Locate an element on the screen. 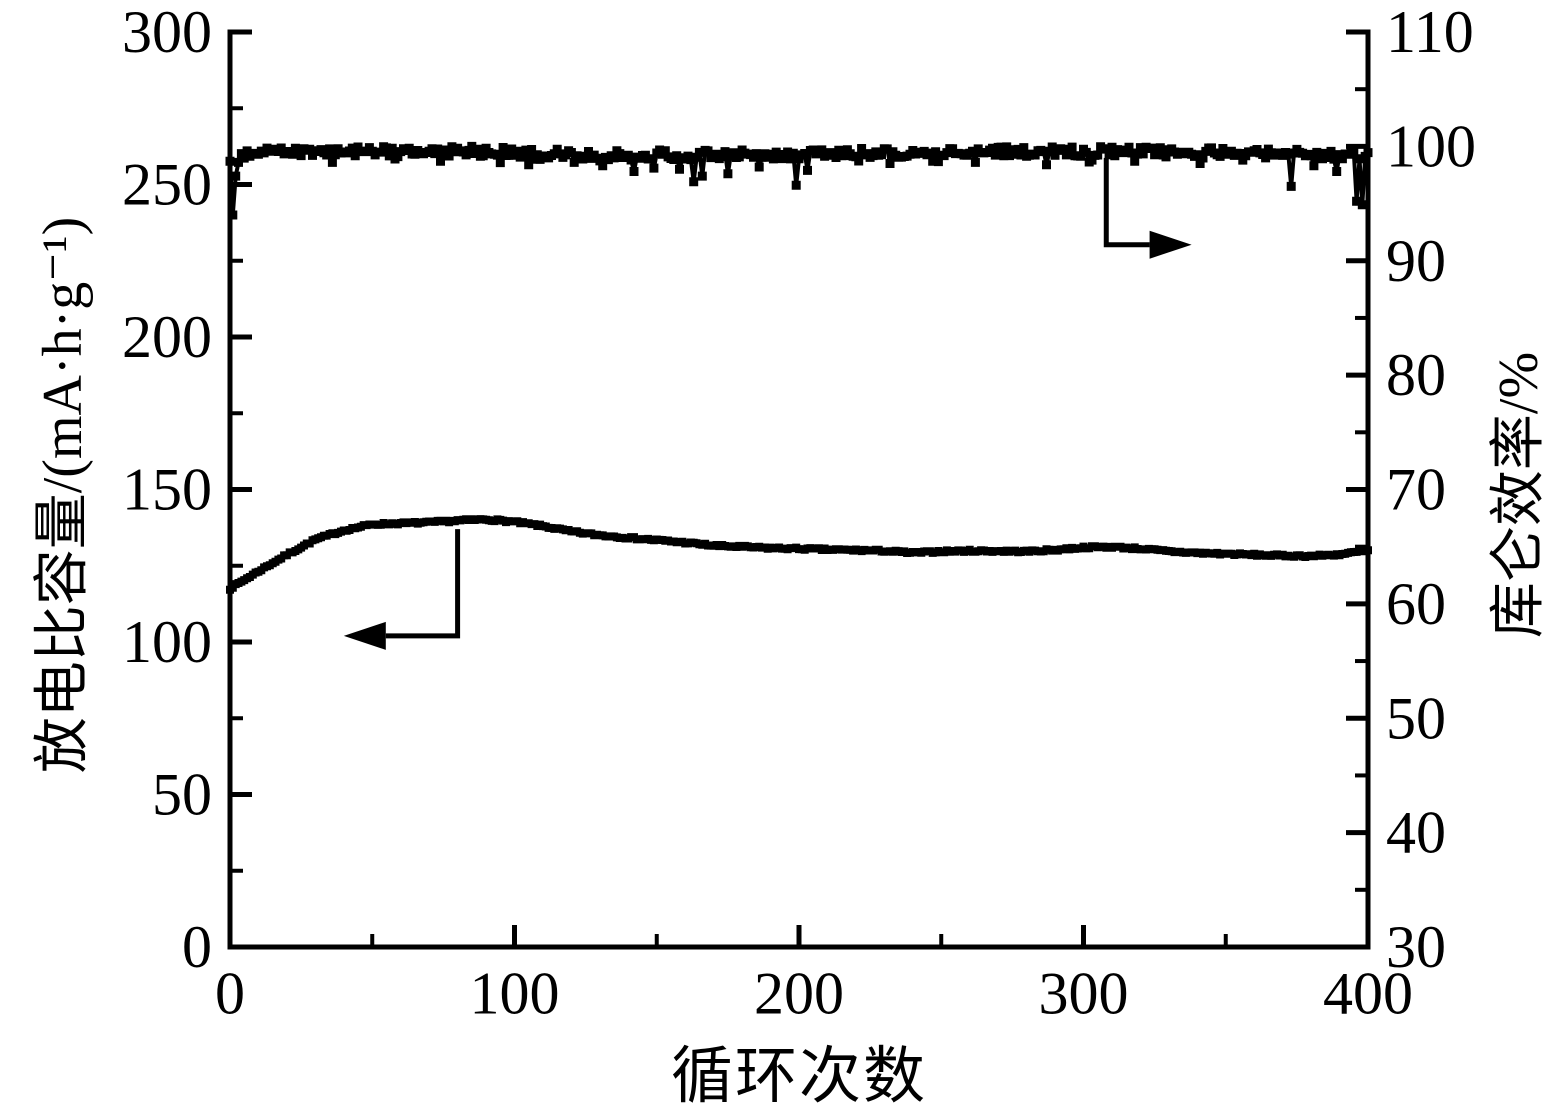  y-left-tick-label: 300 is located at coordinates (167, 32).